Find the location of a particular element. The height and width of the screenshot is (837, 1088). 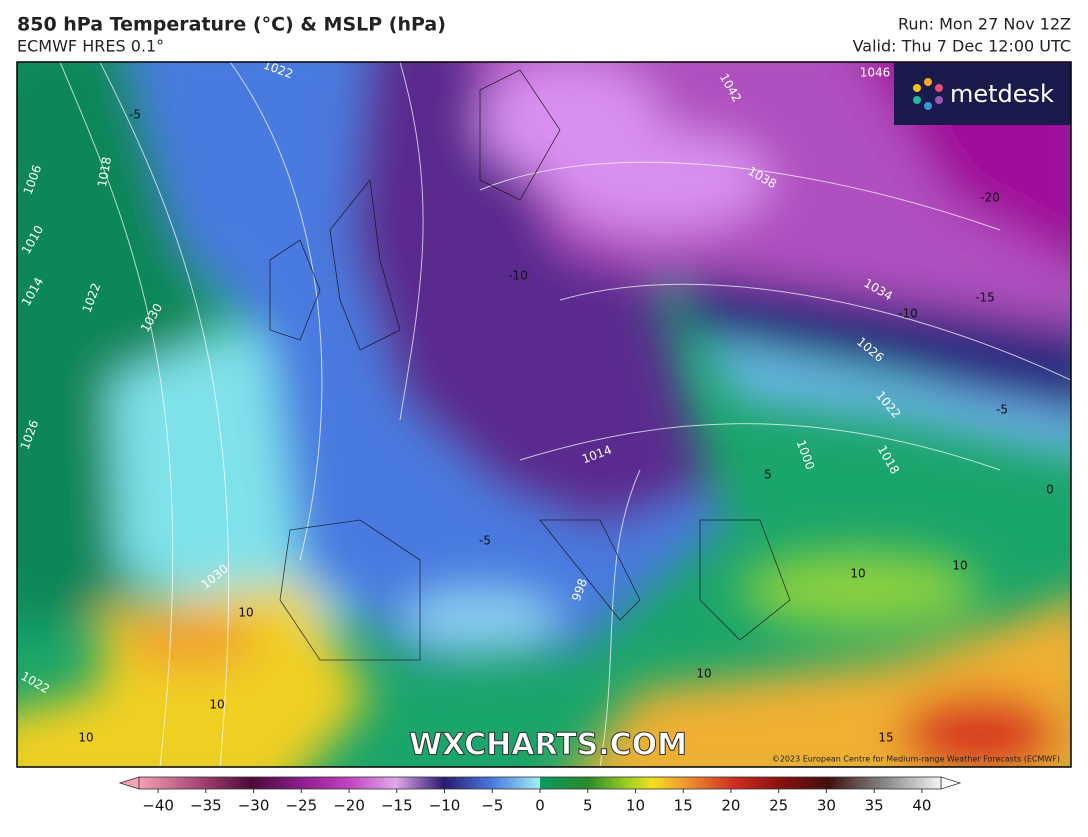

subtitle: ECMWF HRES 0.1° is located at coordinates (90, 46).